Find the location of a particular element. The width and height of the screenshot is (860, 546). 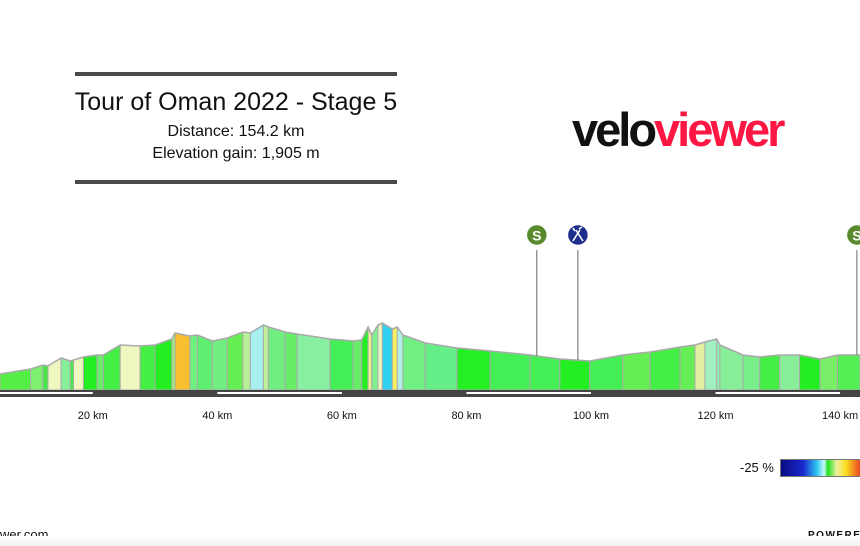

veloviewer-logo: veloviewer is located at coordinates (678, 129).